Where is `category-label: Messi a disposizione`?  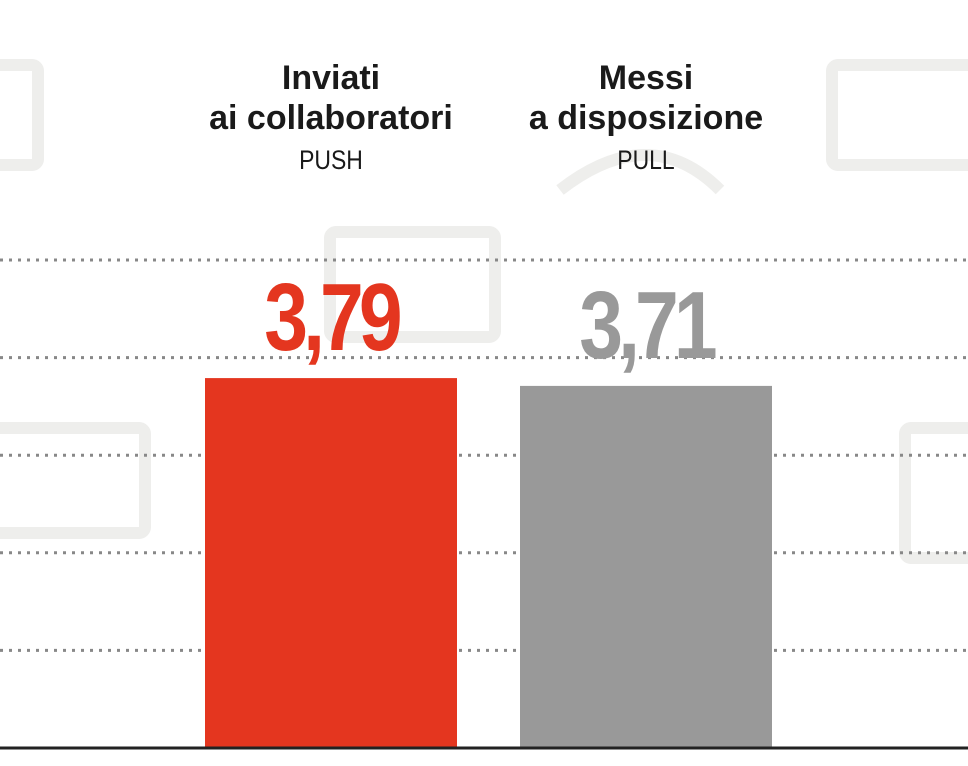
category-label: Messi a disposizione is located at coordinates (646, 98).